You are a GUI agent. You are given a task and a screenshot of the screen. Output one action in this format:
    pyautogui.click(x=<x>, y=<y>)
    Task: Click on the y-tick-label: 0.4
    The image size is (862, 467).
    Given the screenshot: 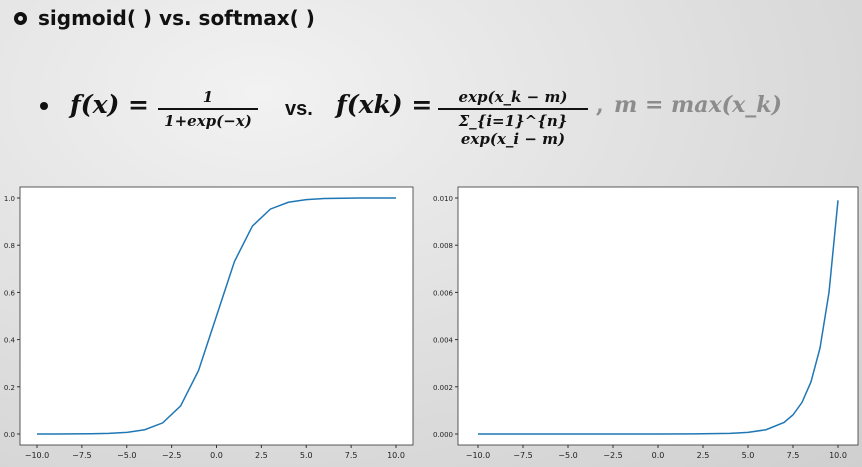 What is the action you would take?
    pyautogui.click(x=10, y=341)
    